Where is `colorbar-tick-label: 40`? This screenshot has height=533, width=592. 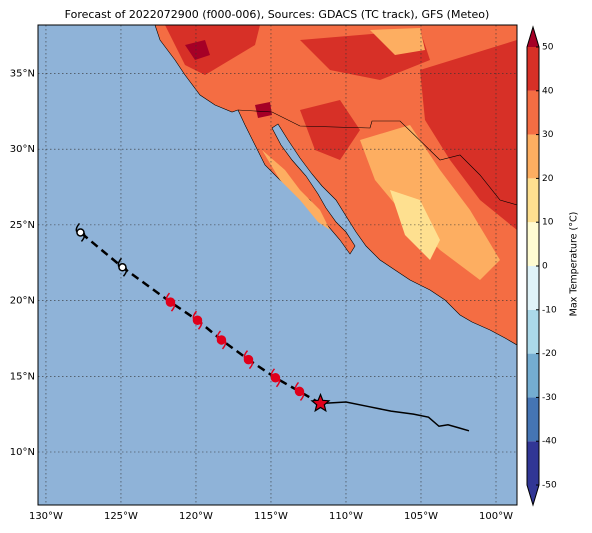
colorbar-tick-label: 40 is located at coordinates (548, 91).